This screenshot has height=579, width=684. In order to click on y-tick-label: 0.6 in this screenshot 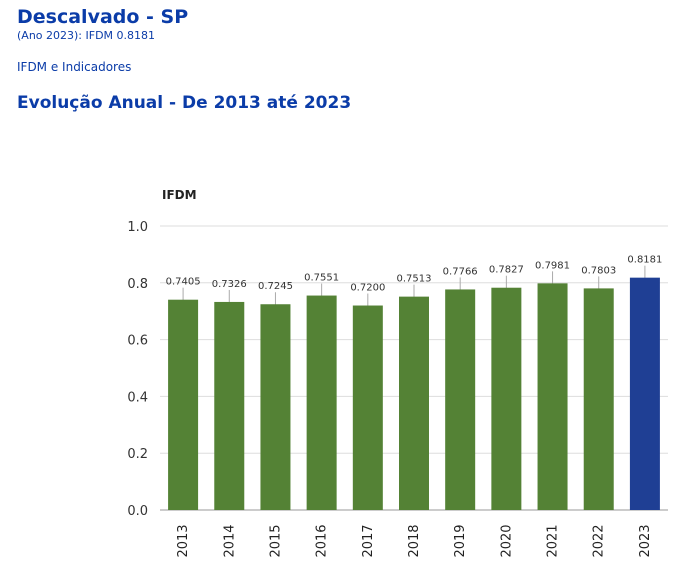, I will do `click(137, 341)`.